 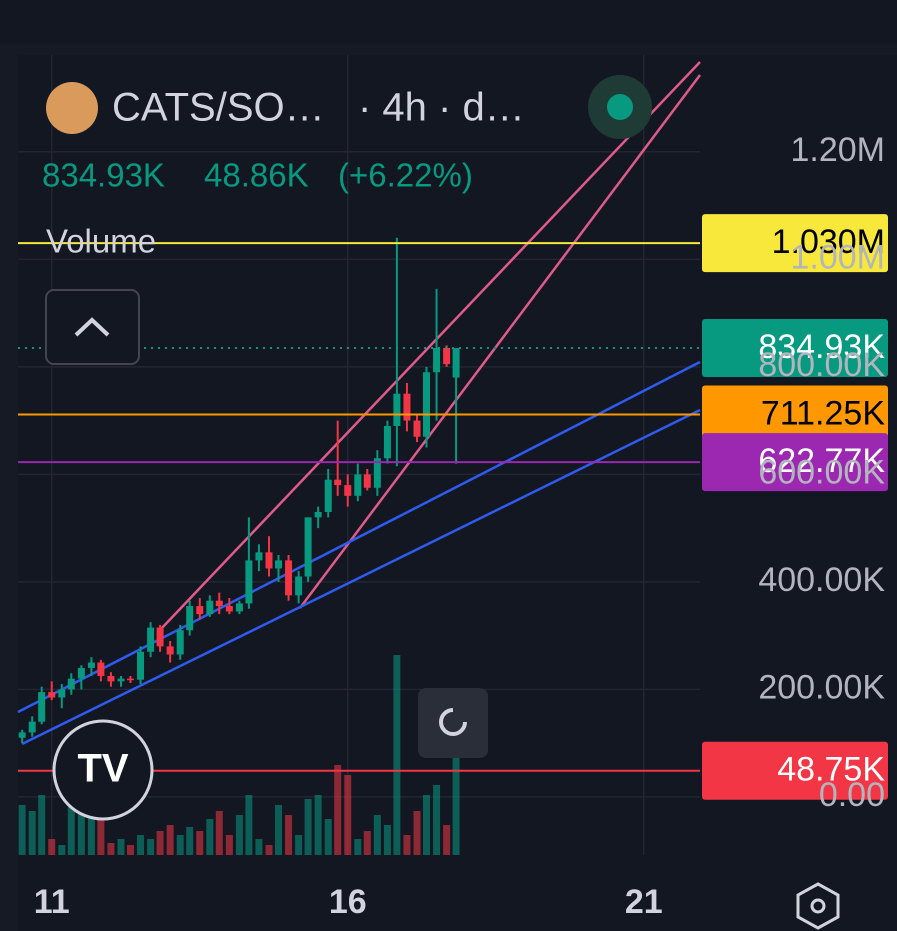 What do you see at coordinates (256, 175) in the screenshot?
I see `change: 48.86K` at bounding box center [256, 175].